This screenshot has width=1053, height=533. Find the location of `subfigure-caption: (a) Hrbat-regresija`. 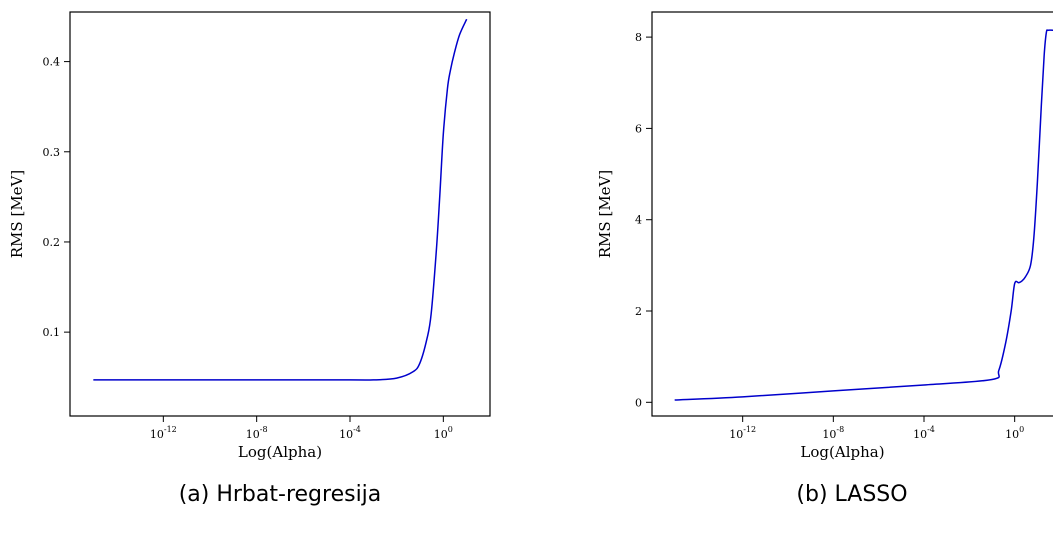

subfigure-caption: (a) Hrbat-regresija is located at coordinates (280, 494).